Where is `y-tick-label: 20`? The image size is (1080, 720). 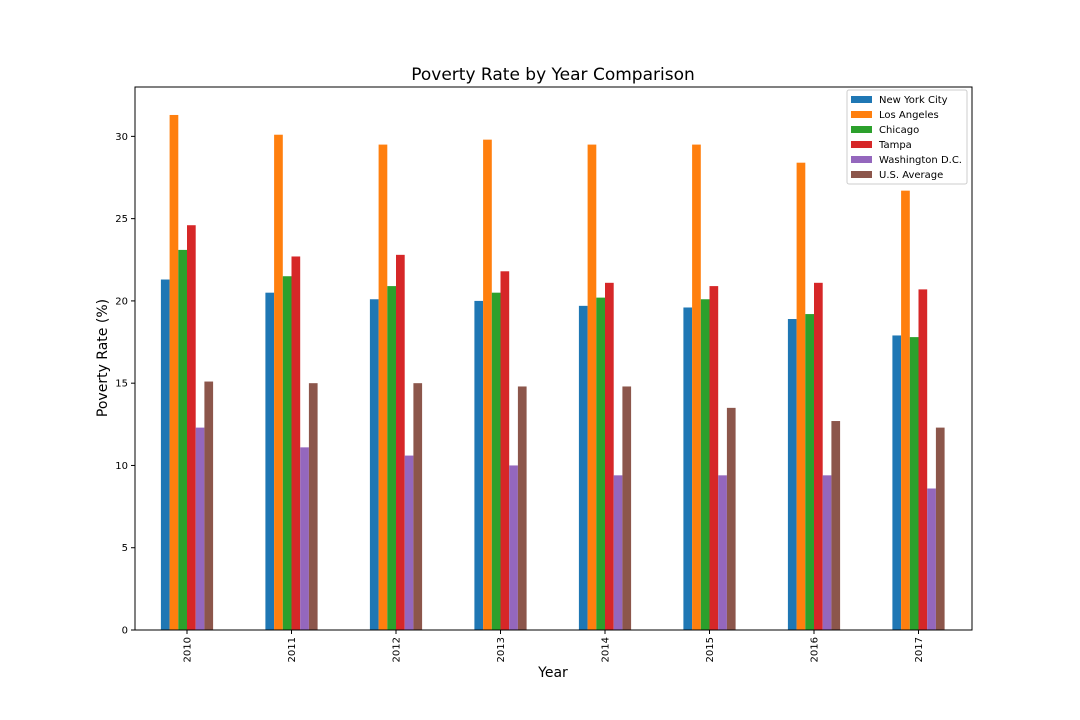 y-tick-label: 20 is located at coordinates (121, 301).